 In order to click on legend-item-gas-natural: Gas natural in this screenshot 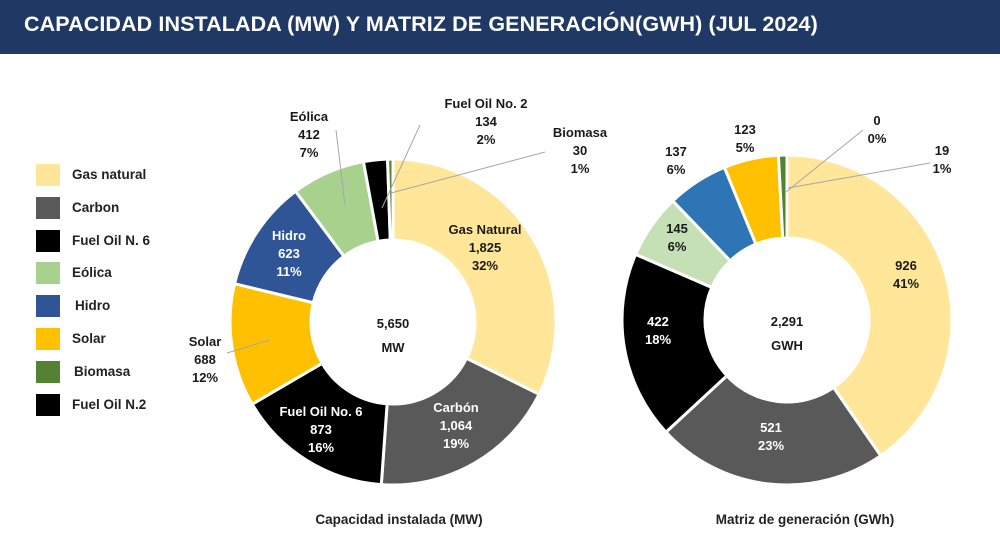, I will do `click(131, 176)`.